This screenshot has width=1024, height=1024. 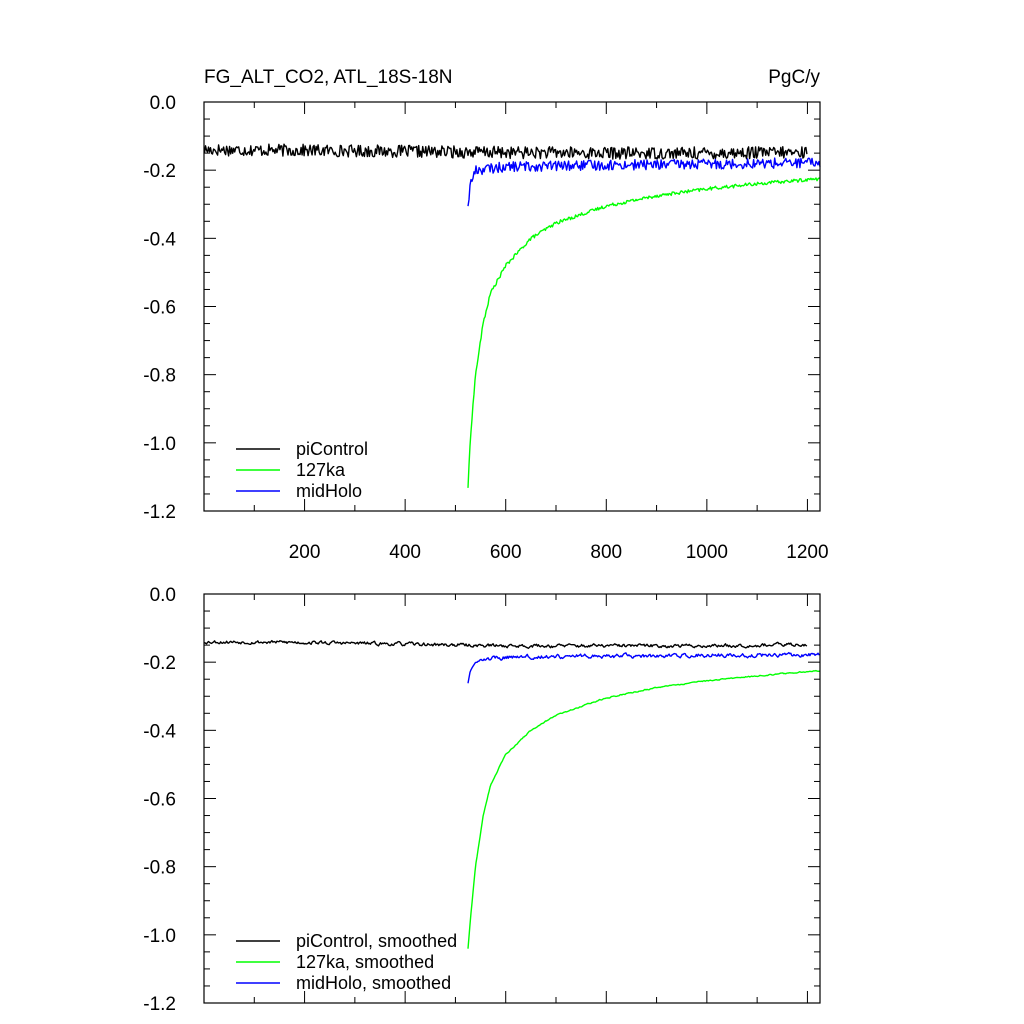 What do you see at coordinates (159, 512) in the screenshot?
I see `top-y-tick-label: -1.2` at bounding box center [159, 512].